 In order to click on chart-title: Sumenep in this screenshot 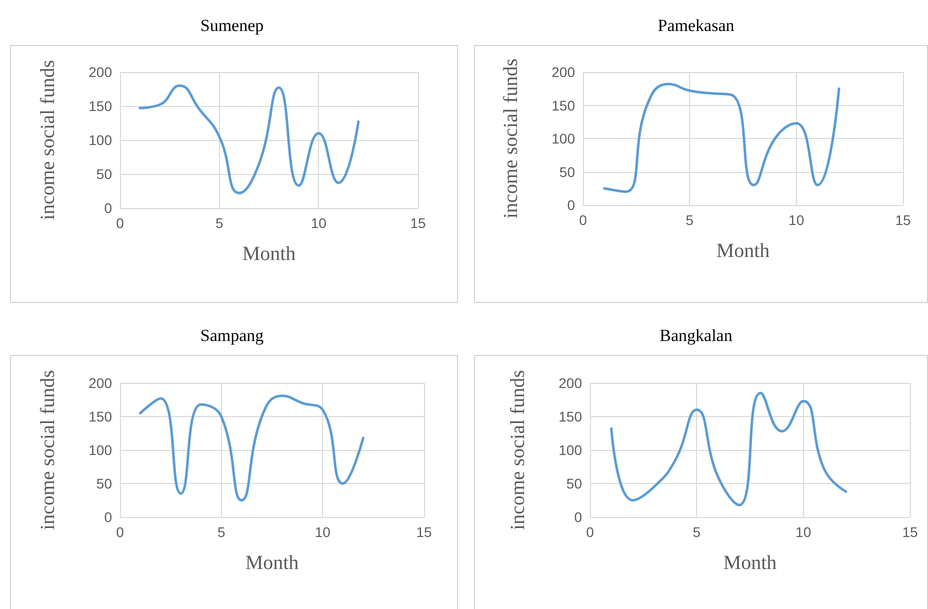, I will do `click(232, 25)`.